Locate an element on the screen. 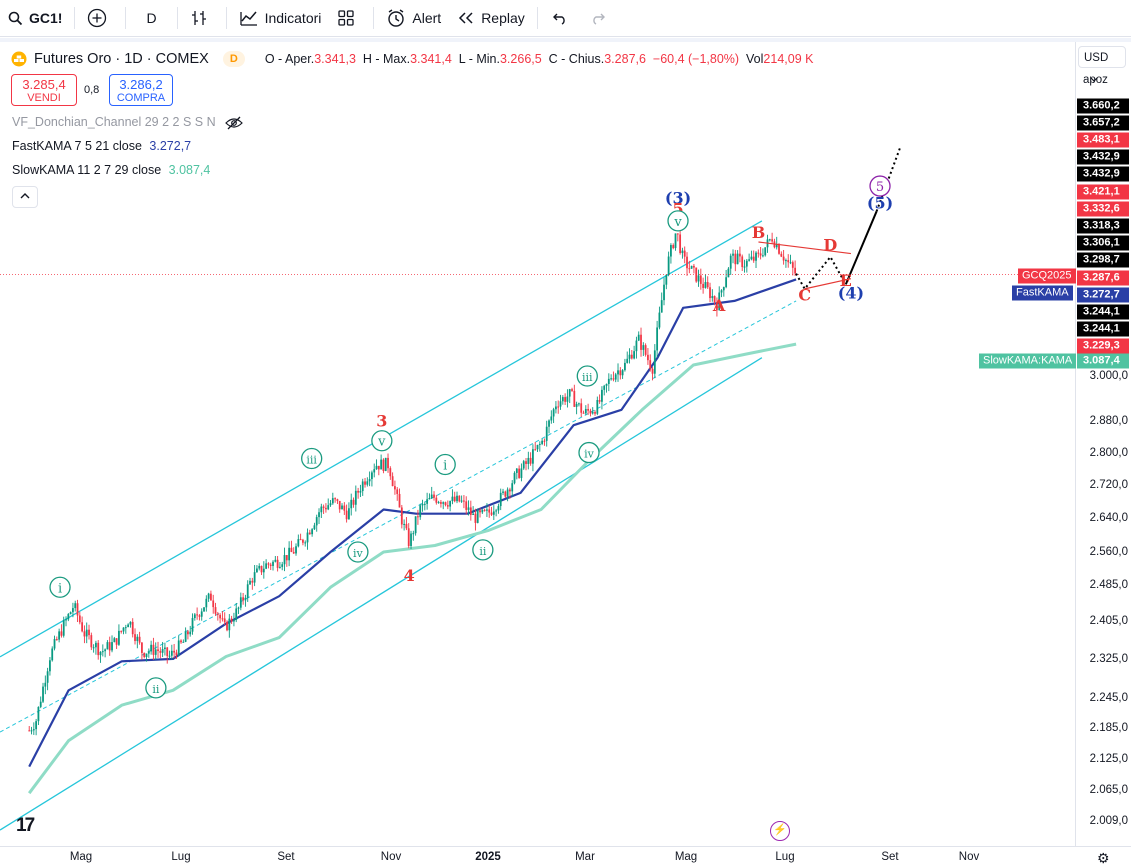 Image resolution: width=1131 pixels, height=868 pixels. sell-button: 3.285,4 VENDI is located at coordinates (44, 90).